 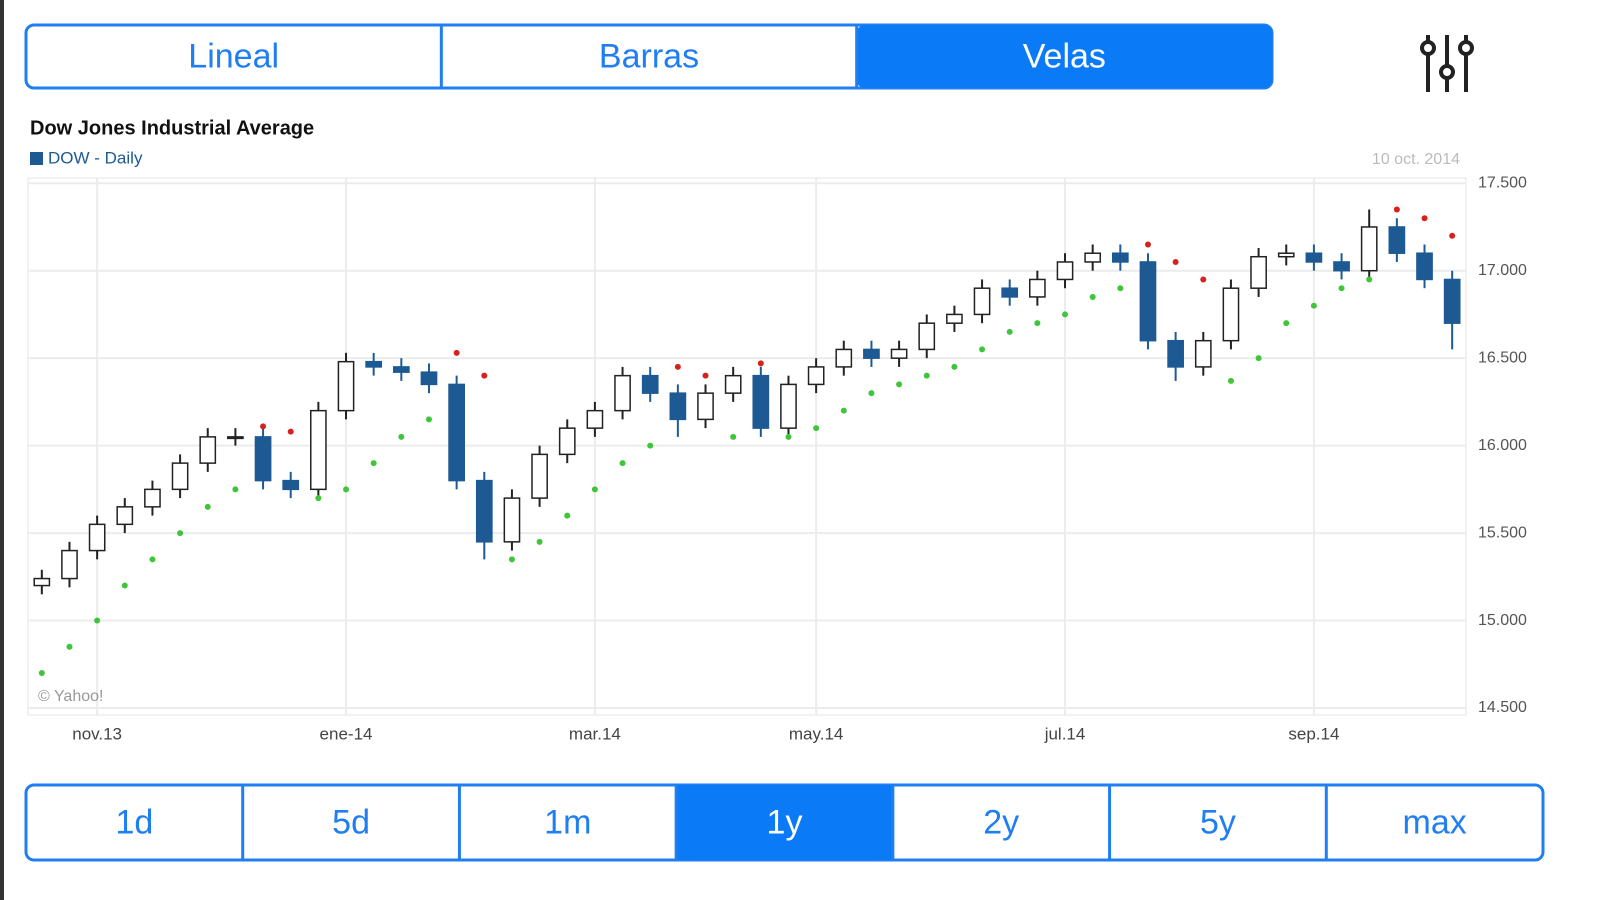 What do you see at coordinates (1502, 270) in the screenshot?
I see `y-tick-label: 17.000` at bounding box center [1502, 270].